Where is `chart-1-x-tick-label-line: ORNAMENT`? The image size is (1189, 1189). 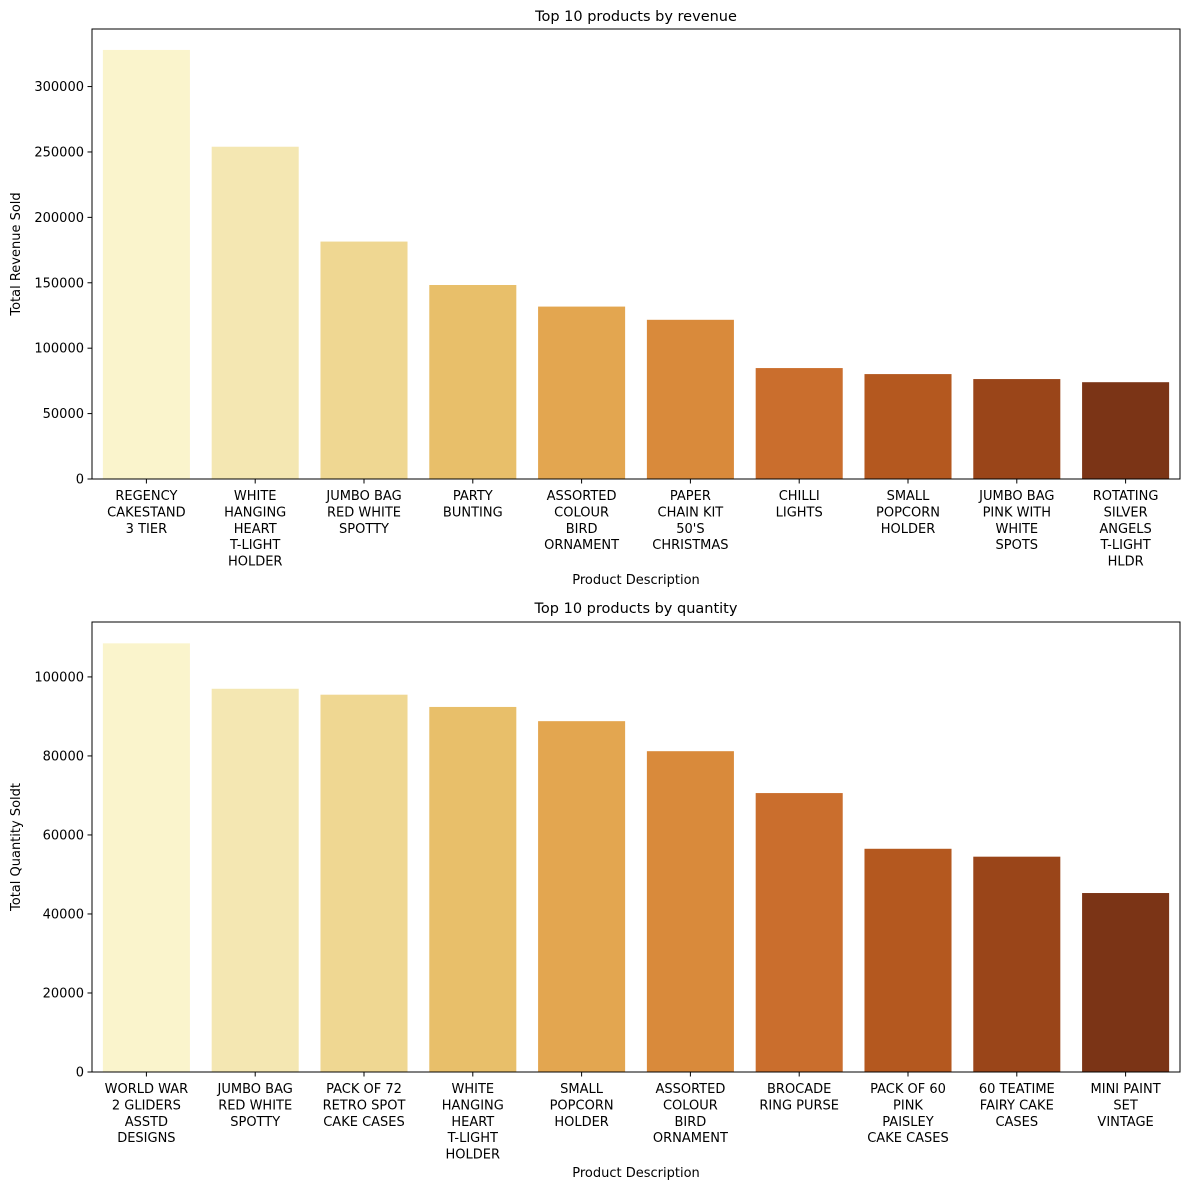 chart-1-x-tick-label-line: ORNAMENT is located at coordinates (581, 545).